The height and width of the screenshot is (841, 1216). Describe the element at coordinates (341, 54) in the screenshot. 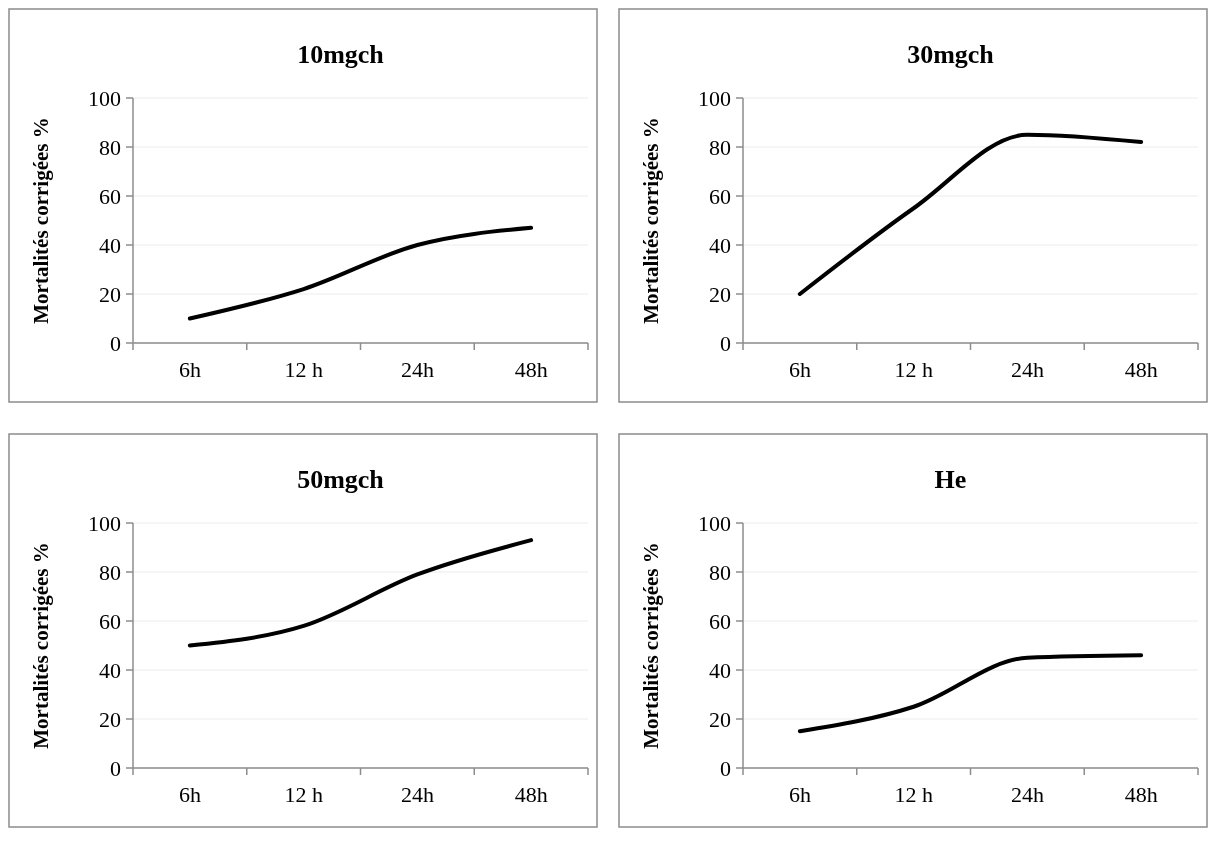

I see `chart-title: 10mgch` at that location.